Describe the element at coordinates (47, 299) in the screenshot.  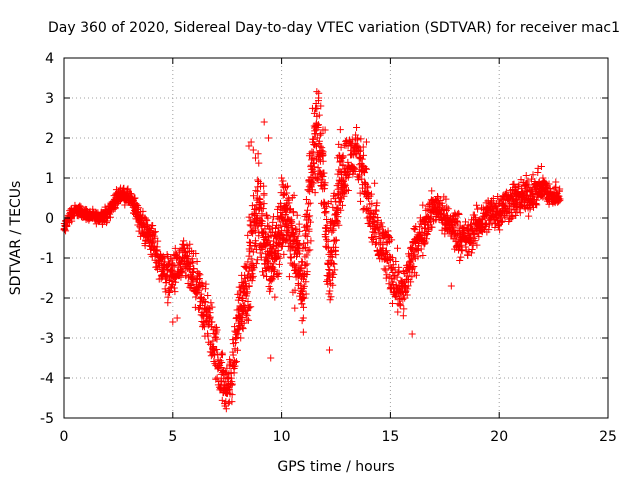
I see `y-tick-label: -2` at that location.